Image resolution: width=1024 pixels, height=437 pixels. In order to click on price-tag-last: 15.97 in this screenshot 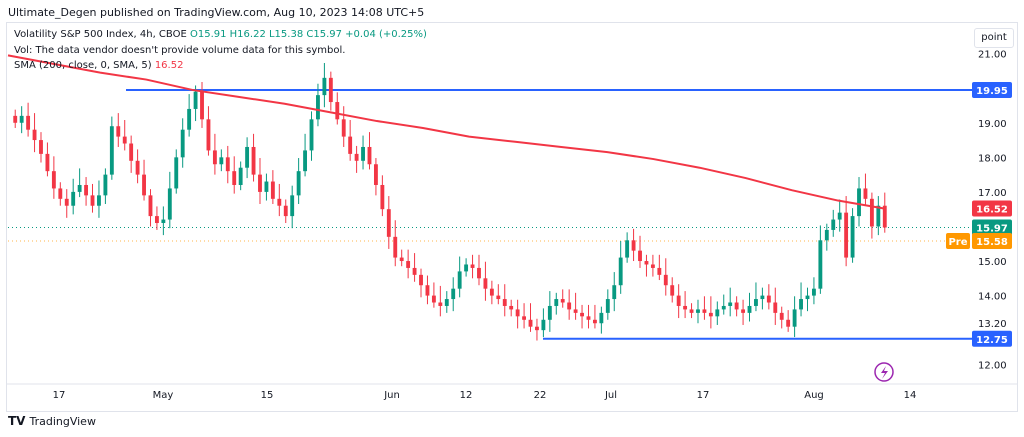, I will do `click(992, 229)`.